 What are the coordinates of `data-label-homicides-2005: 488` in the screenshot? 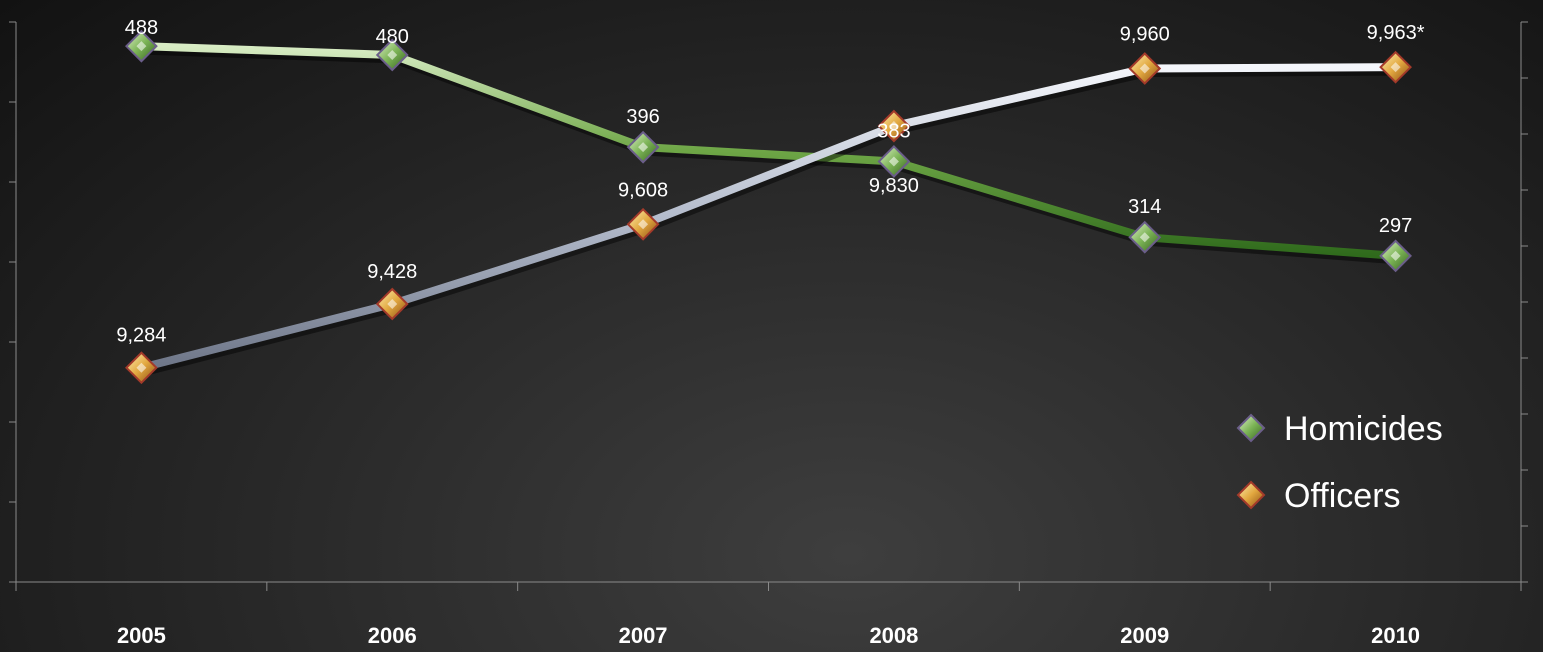 It's located at (141, 28).